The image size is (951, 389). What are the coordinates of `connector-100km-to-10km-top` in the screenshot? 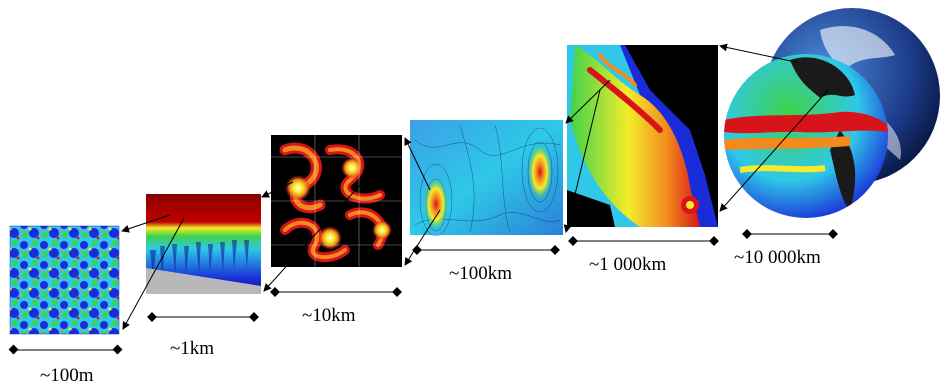 It's located at (417, 164).